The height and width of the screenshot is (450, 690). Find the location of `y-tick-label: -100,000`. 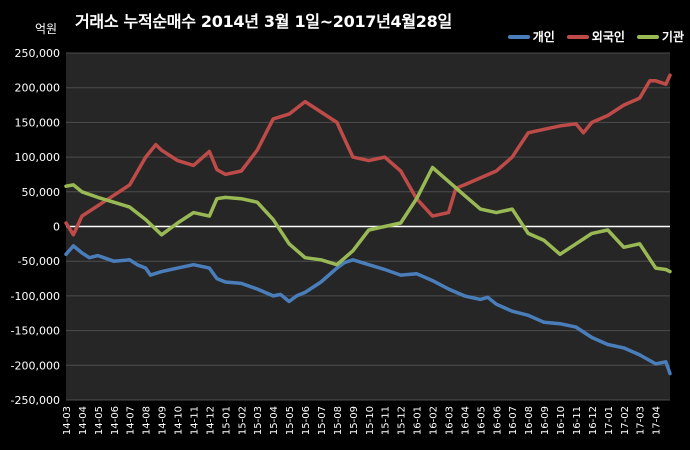

y-tick-label: -100,000 is located at coordinates (35, 296).